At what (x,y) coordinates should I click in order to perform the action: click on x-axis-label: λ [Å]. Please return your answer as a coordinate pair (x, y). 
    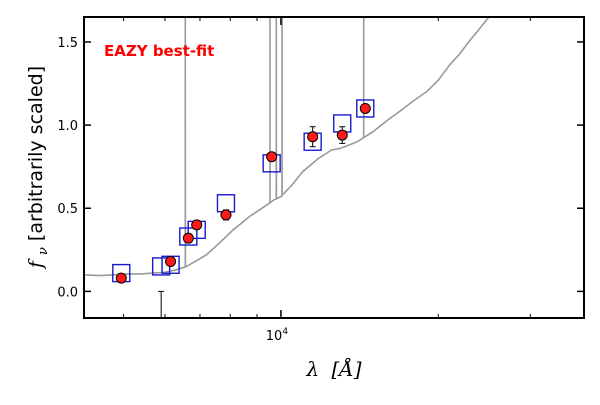
    Looking at the image, I should click on (333, 368).